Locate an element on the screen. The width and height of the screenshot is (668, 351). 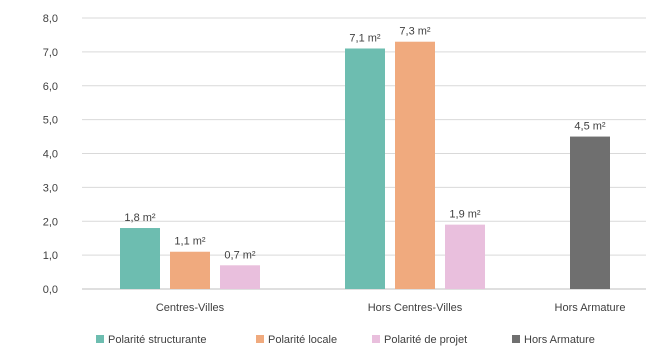
y-tick-label: 8,0 is located at coordinates (50, 19).